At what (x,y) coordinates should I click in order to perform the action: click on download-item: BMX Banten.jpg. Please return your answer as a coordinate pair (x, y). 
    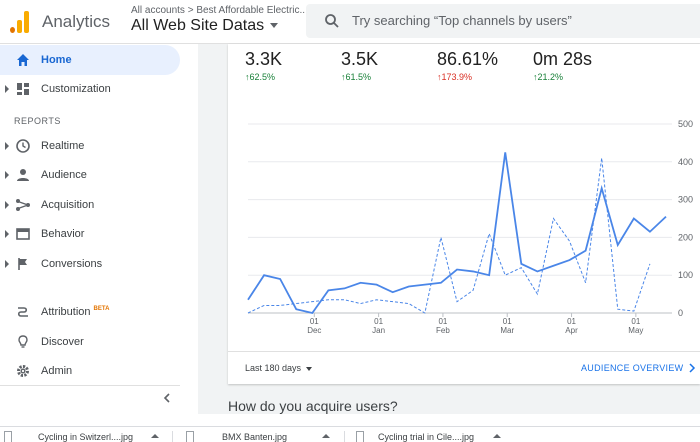
    Looking at the image, I should click on (261, 436).